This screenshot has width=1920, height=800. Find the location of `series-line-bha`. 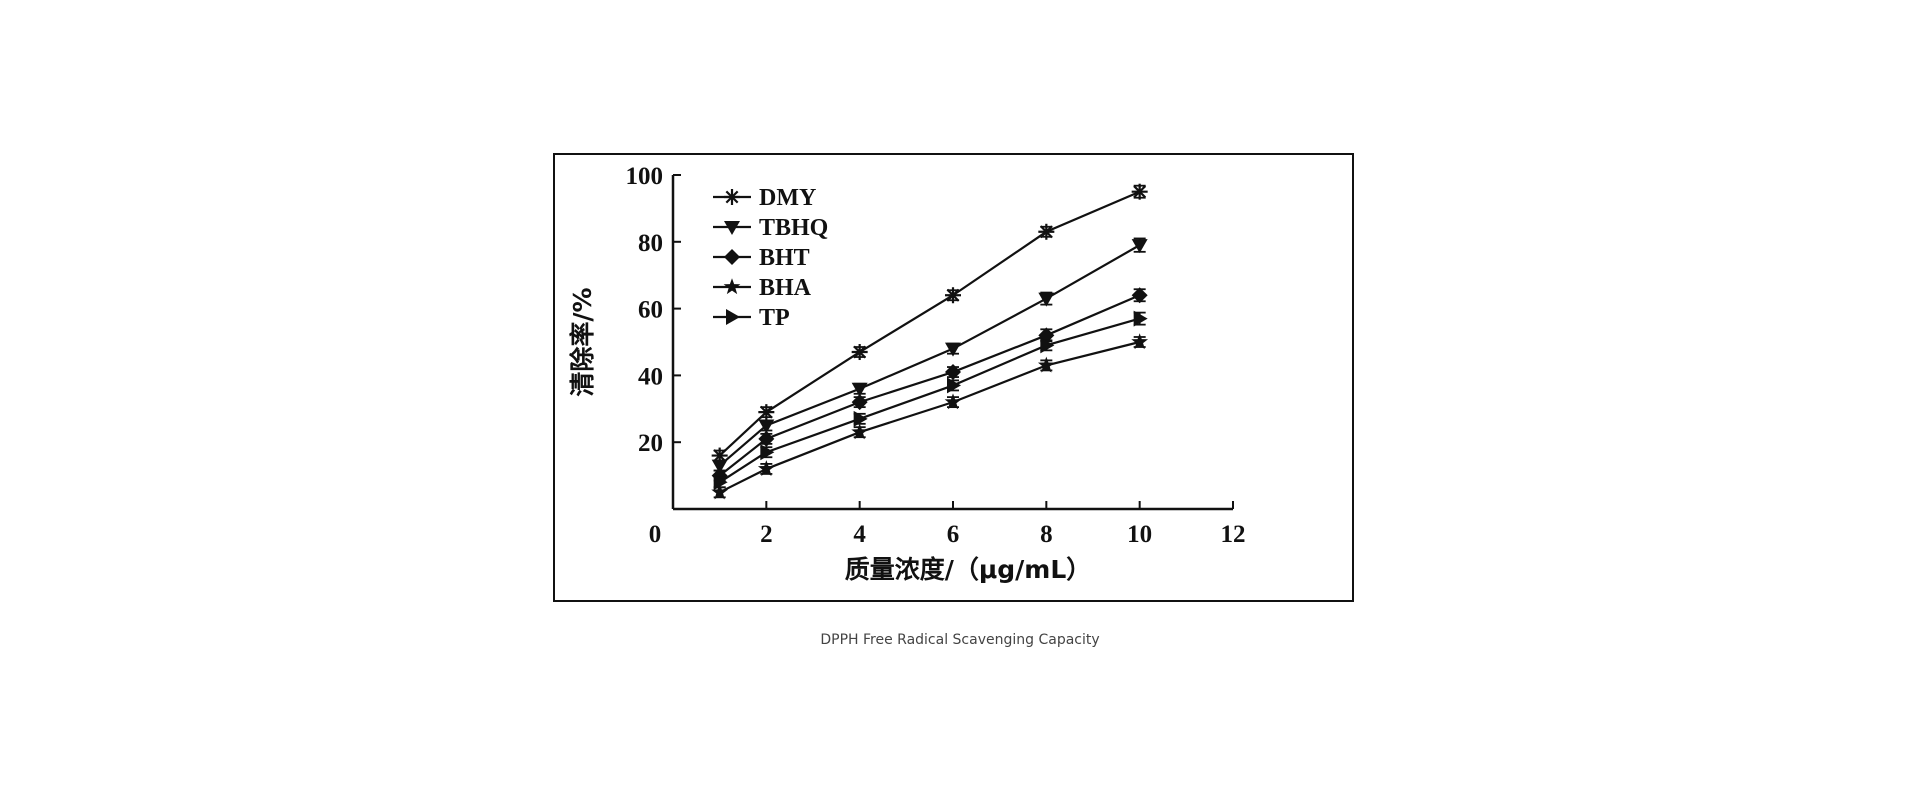

series-line-bha is located at coordinates (929, 417).